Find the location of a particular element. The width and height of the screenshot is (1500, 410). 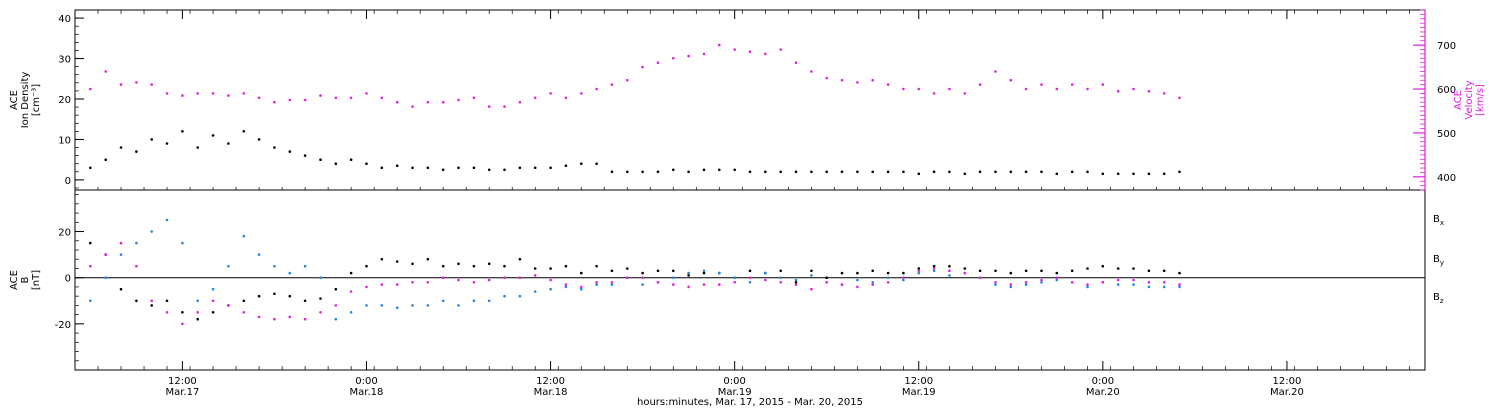

velocity-tick-label: 700 is located at coordinates (1446, 46).